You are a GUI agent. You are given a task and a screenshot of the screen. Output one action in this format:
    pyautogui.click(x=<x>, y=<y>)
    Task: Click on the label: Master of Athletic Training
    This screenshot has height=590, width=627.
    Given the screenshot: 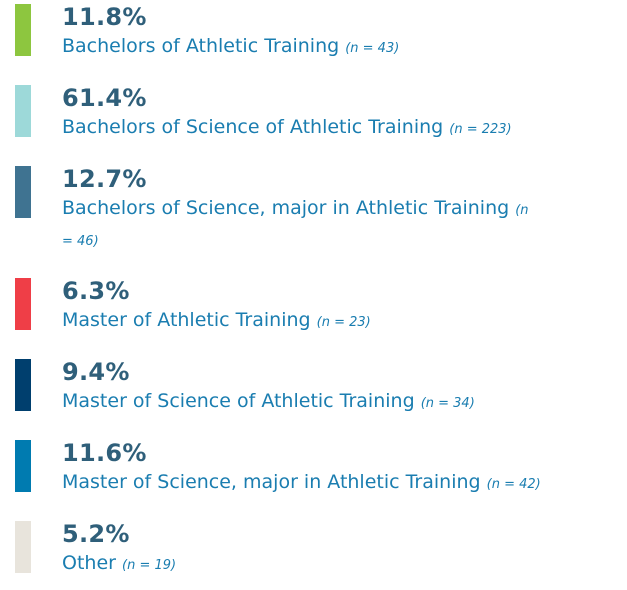 What is the action you would take?
    pyautogui.click(x=186, y=320)
    